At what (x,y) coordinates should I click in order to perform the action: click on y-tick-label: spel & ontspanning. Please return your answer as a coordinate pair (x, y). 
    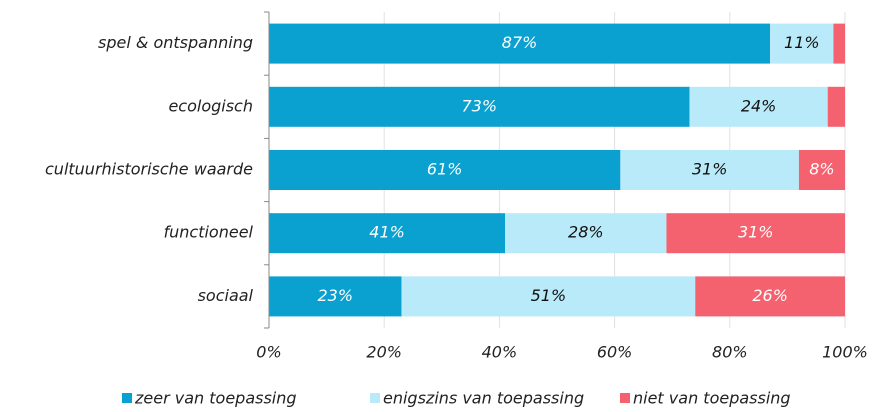
    Looking at the image, I should click on (175, 42).